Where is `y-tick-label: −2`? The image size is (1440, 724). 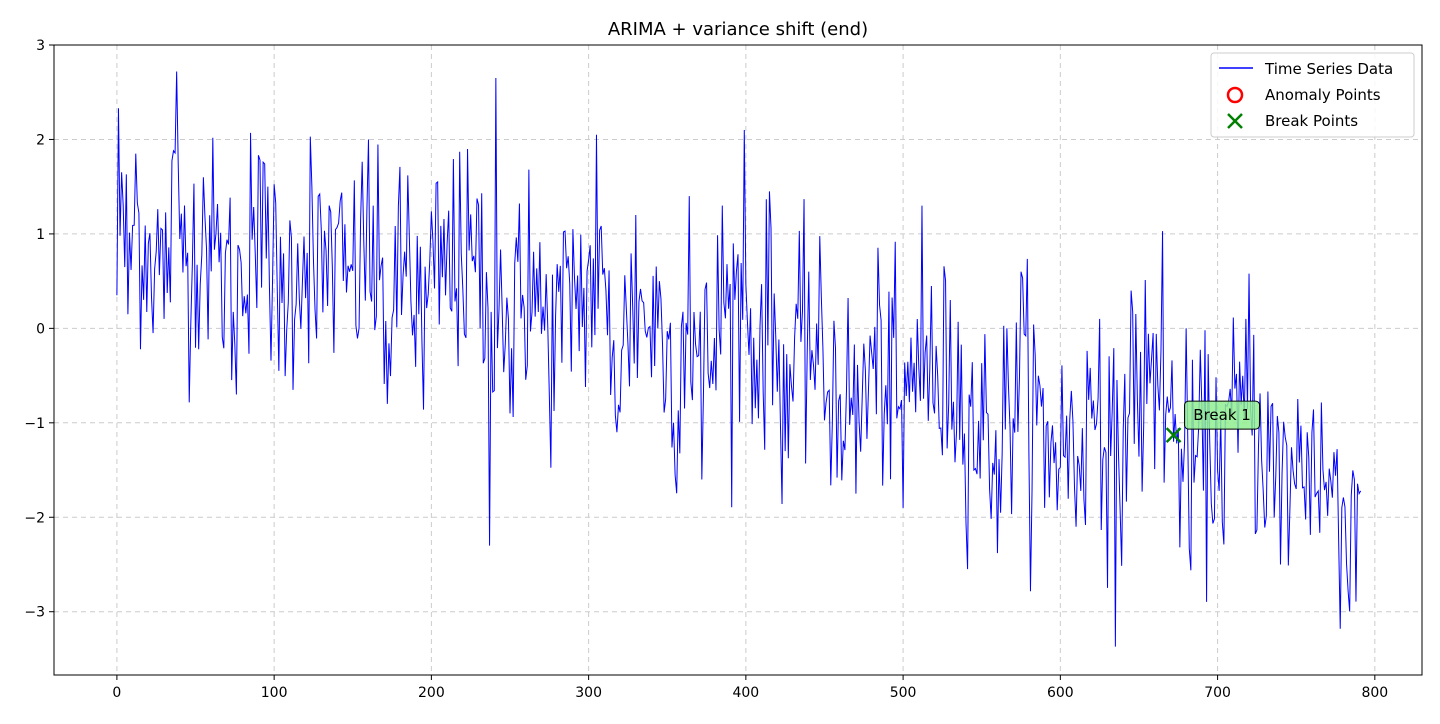 y-tick-label: −2 is located at coordinates (34, 518).